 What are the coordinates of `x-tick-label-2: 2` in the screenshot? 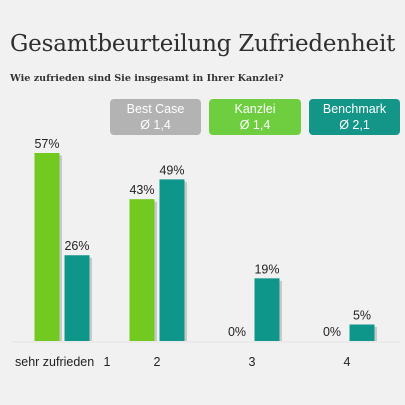 It's located at (157, 362).